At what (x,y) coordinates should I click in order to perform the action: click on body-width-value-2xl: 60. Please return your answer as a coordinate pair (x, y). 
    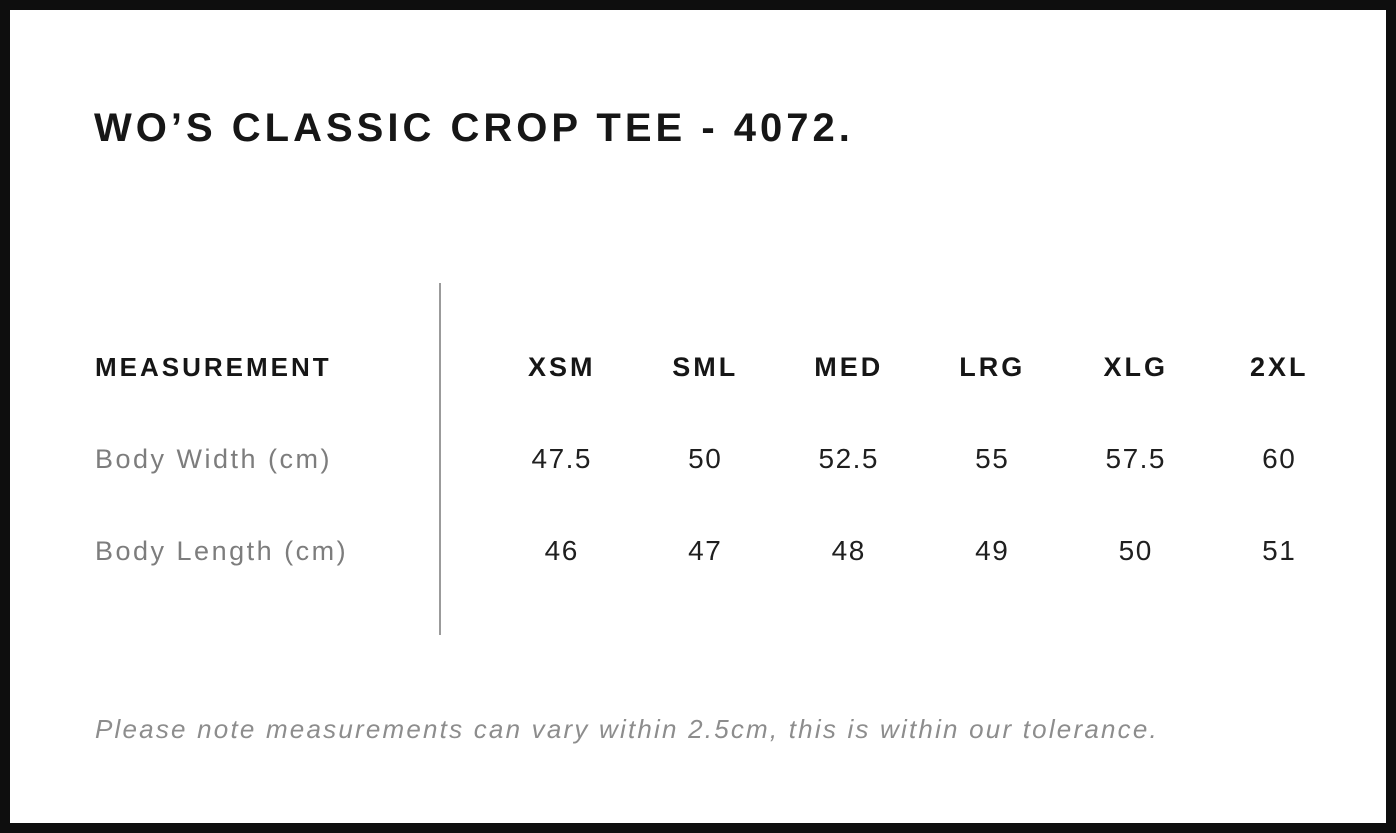
    Looking at the image, I should click on (1279, 458).